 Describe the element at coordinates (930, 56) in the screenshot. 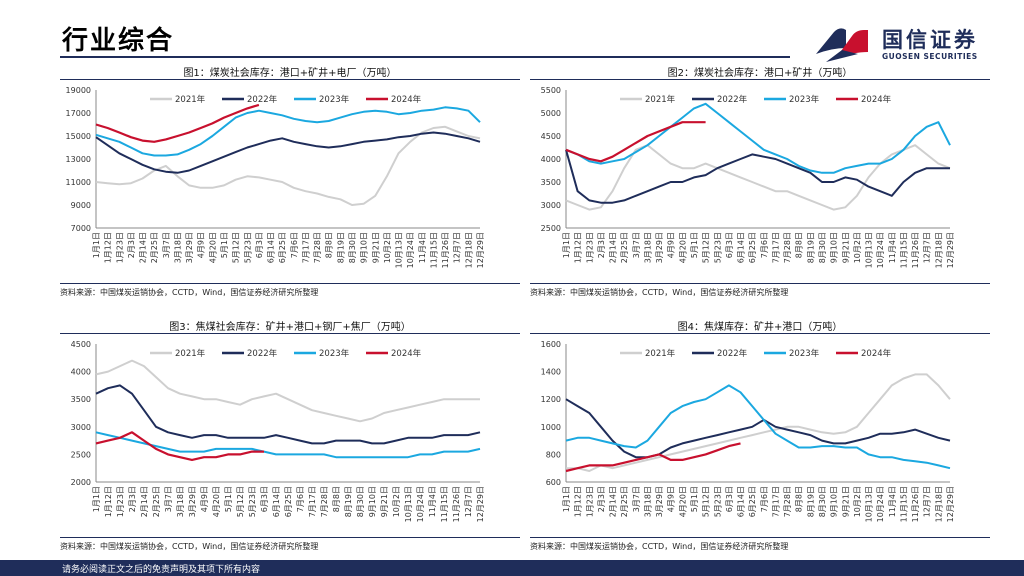

I see `logo-en: GUOSEN SECURITIES` at that location.